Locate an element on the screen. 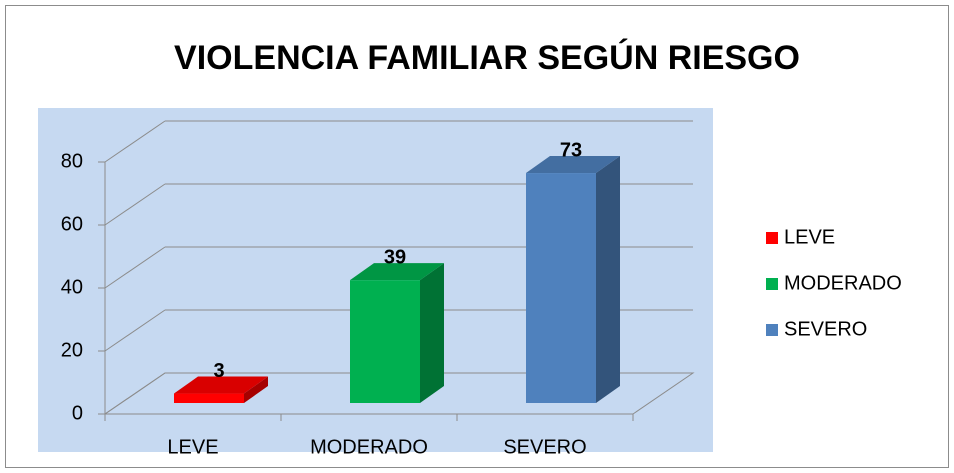  y-tick-label: 40 is located at coordinates (72, 287).